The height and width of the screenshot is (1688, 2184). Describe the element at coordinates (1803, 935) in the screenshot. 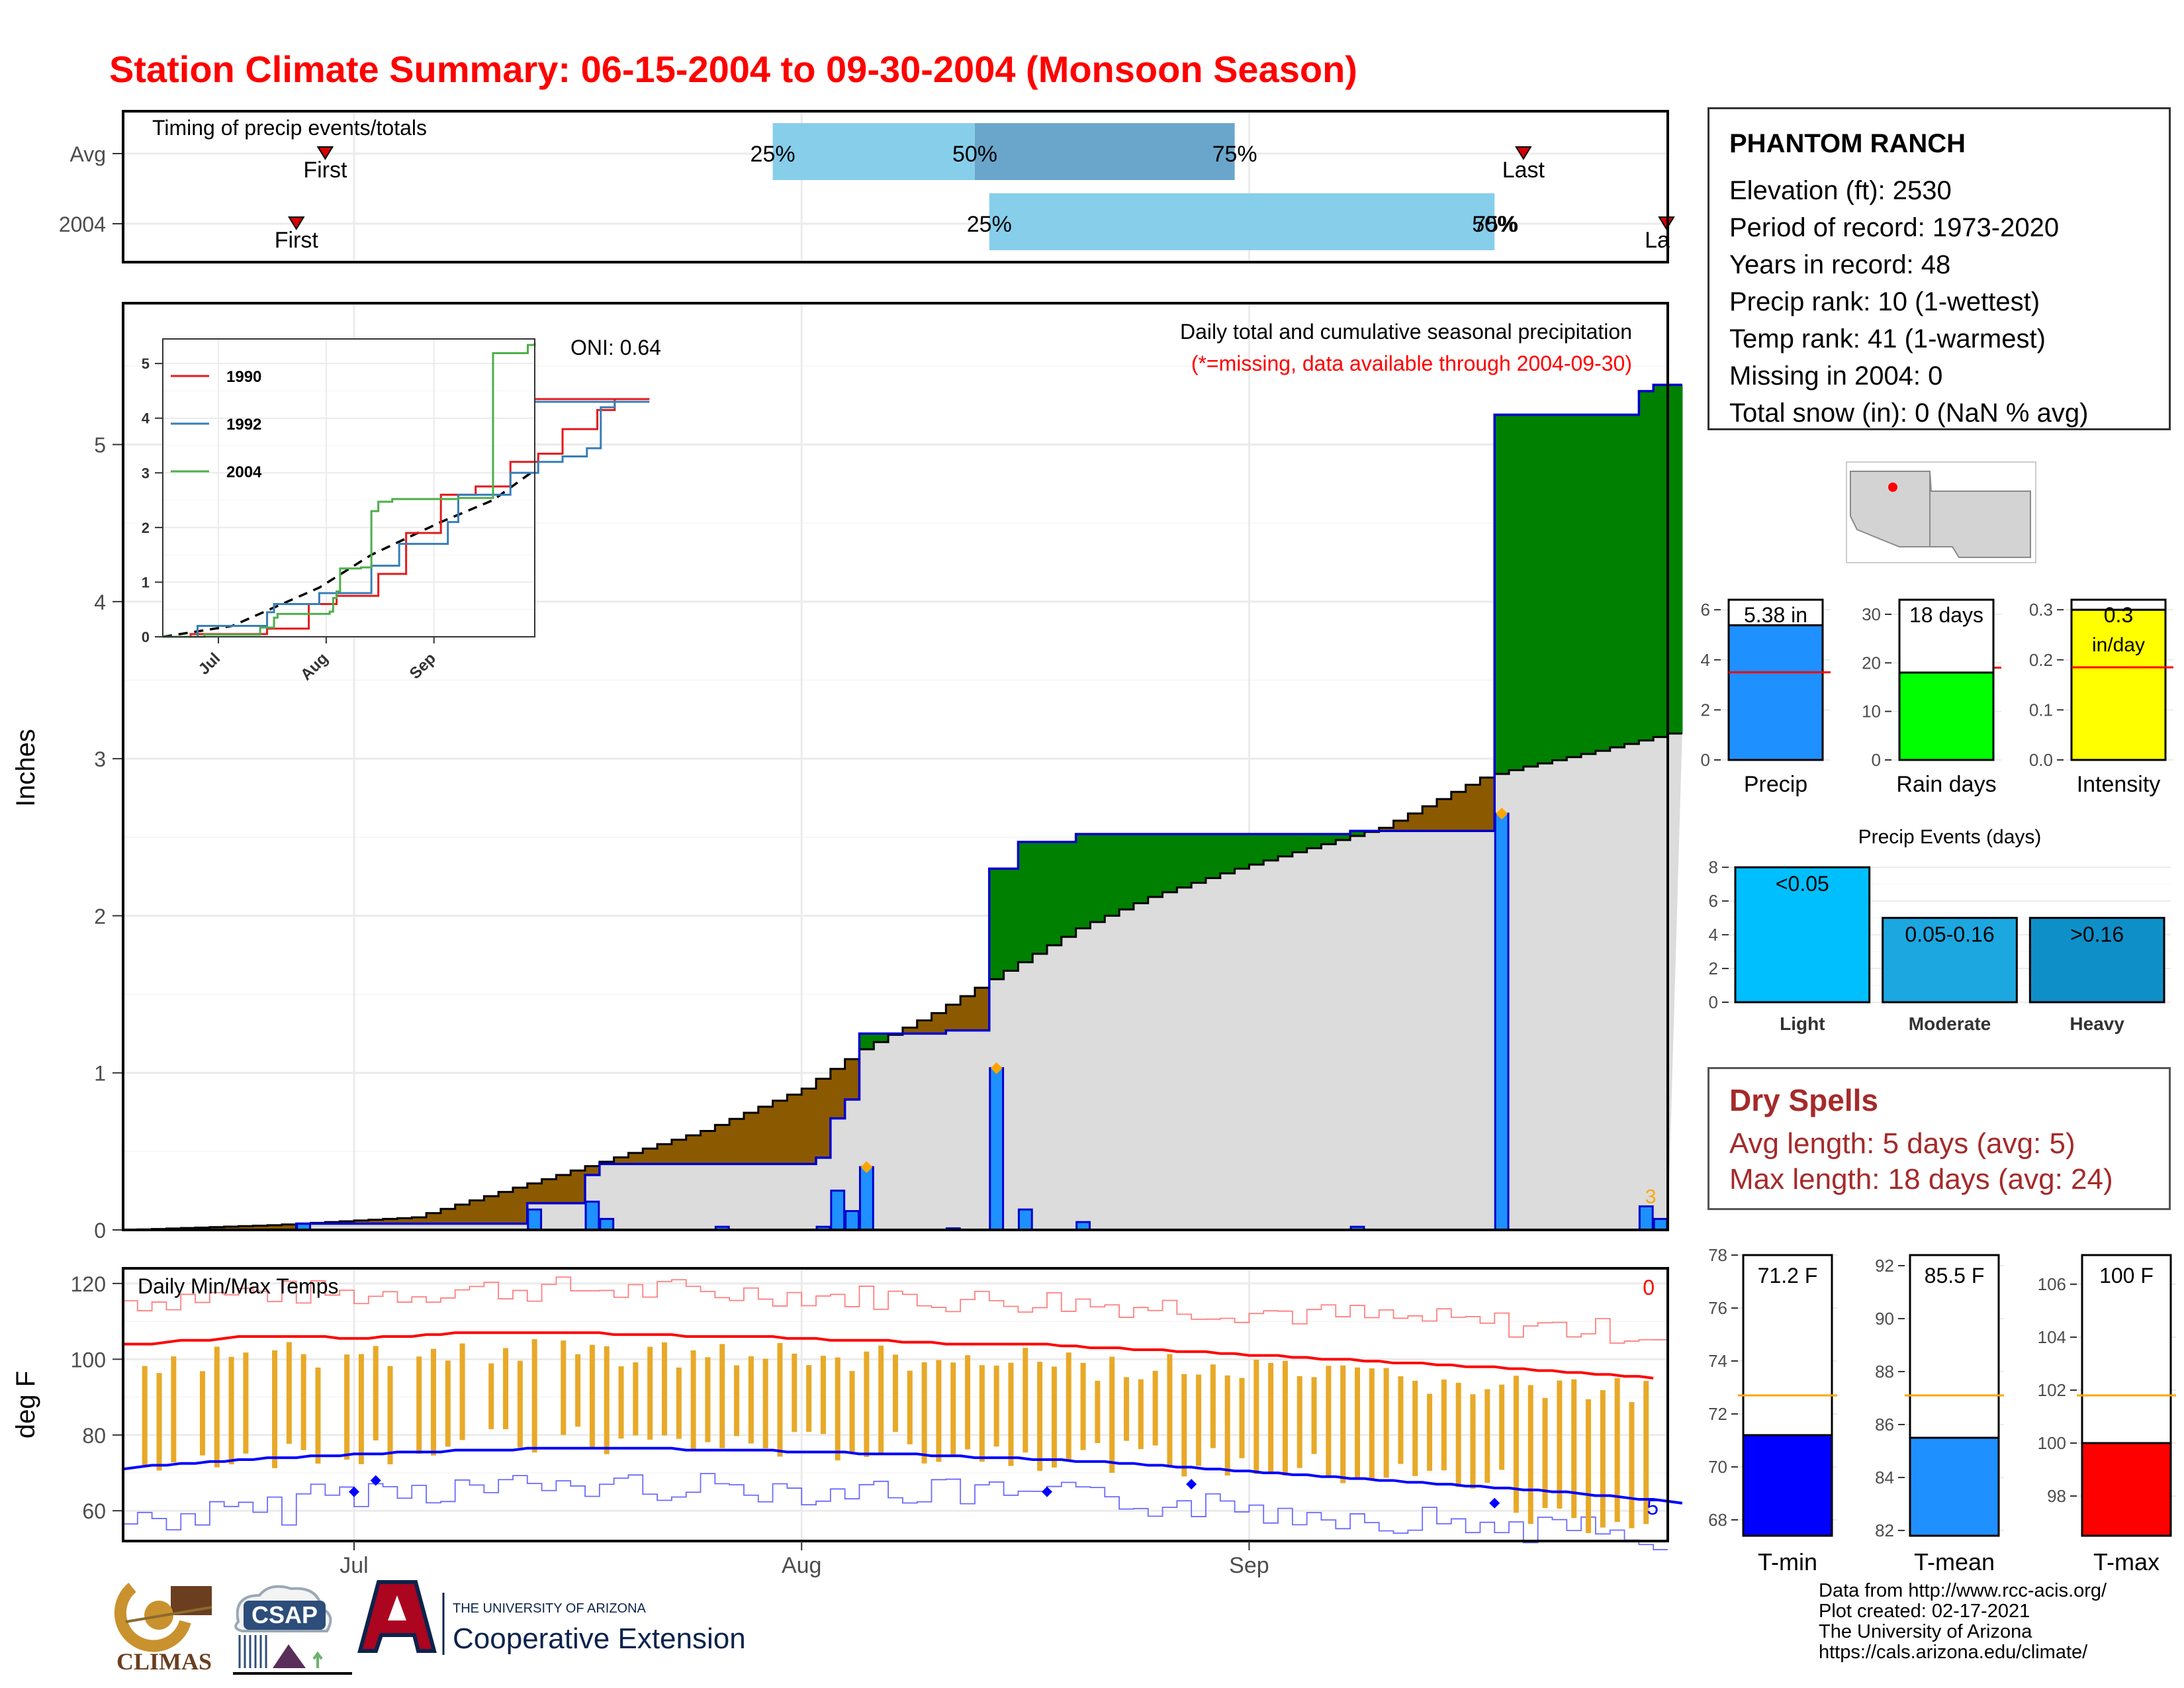

I see `event-bar-light` at that location.